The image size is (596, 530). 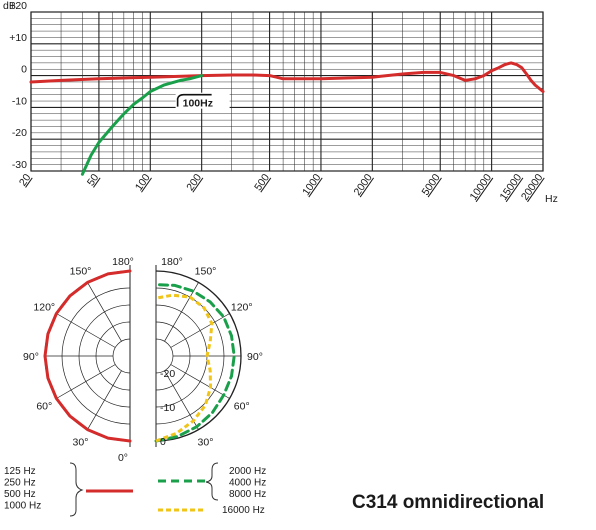 What do you see at coordinates (18, 6) in the screenshot?
I see `fr-y-tick-label: +20` at bounding box center [18, 6].